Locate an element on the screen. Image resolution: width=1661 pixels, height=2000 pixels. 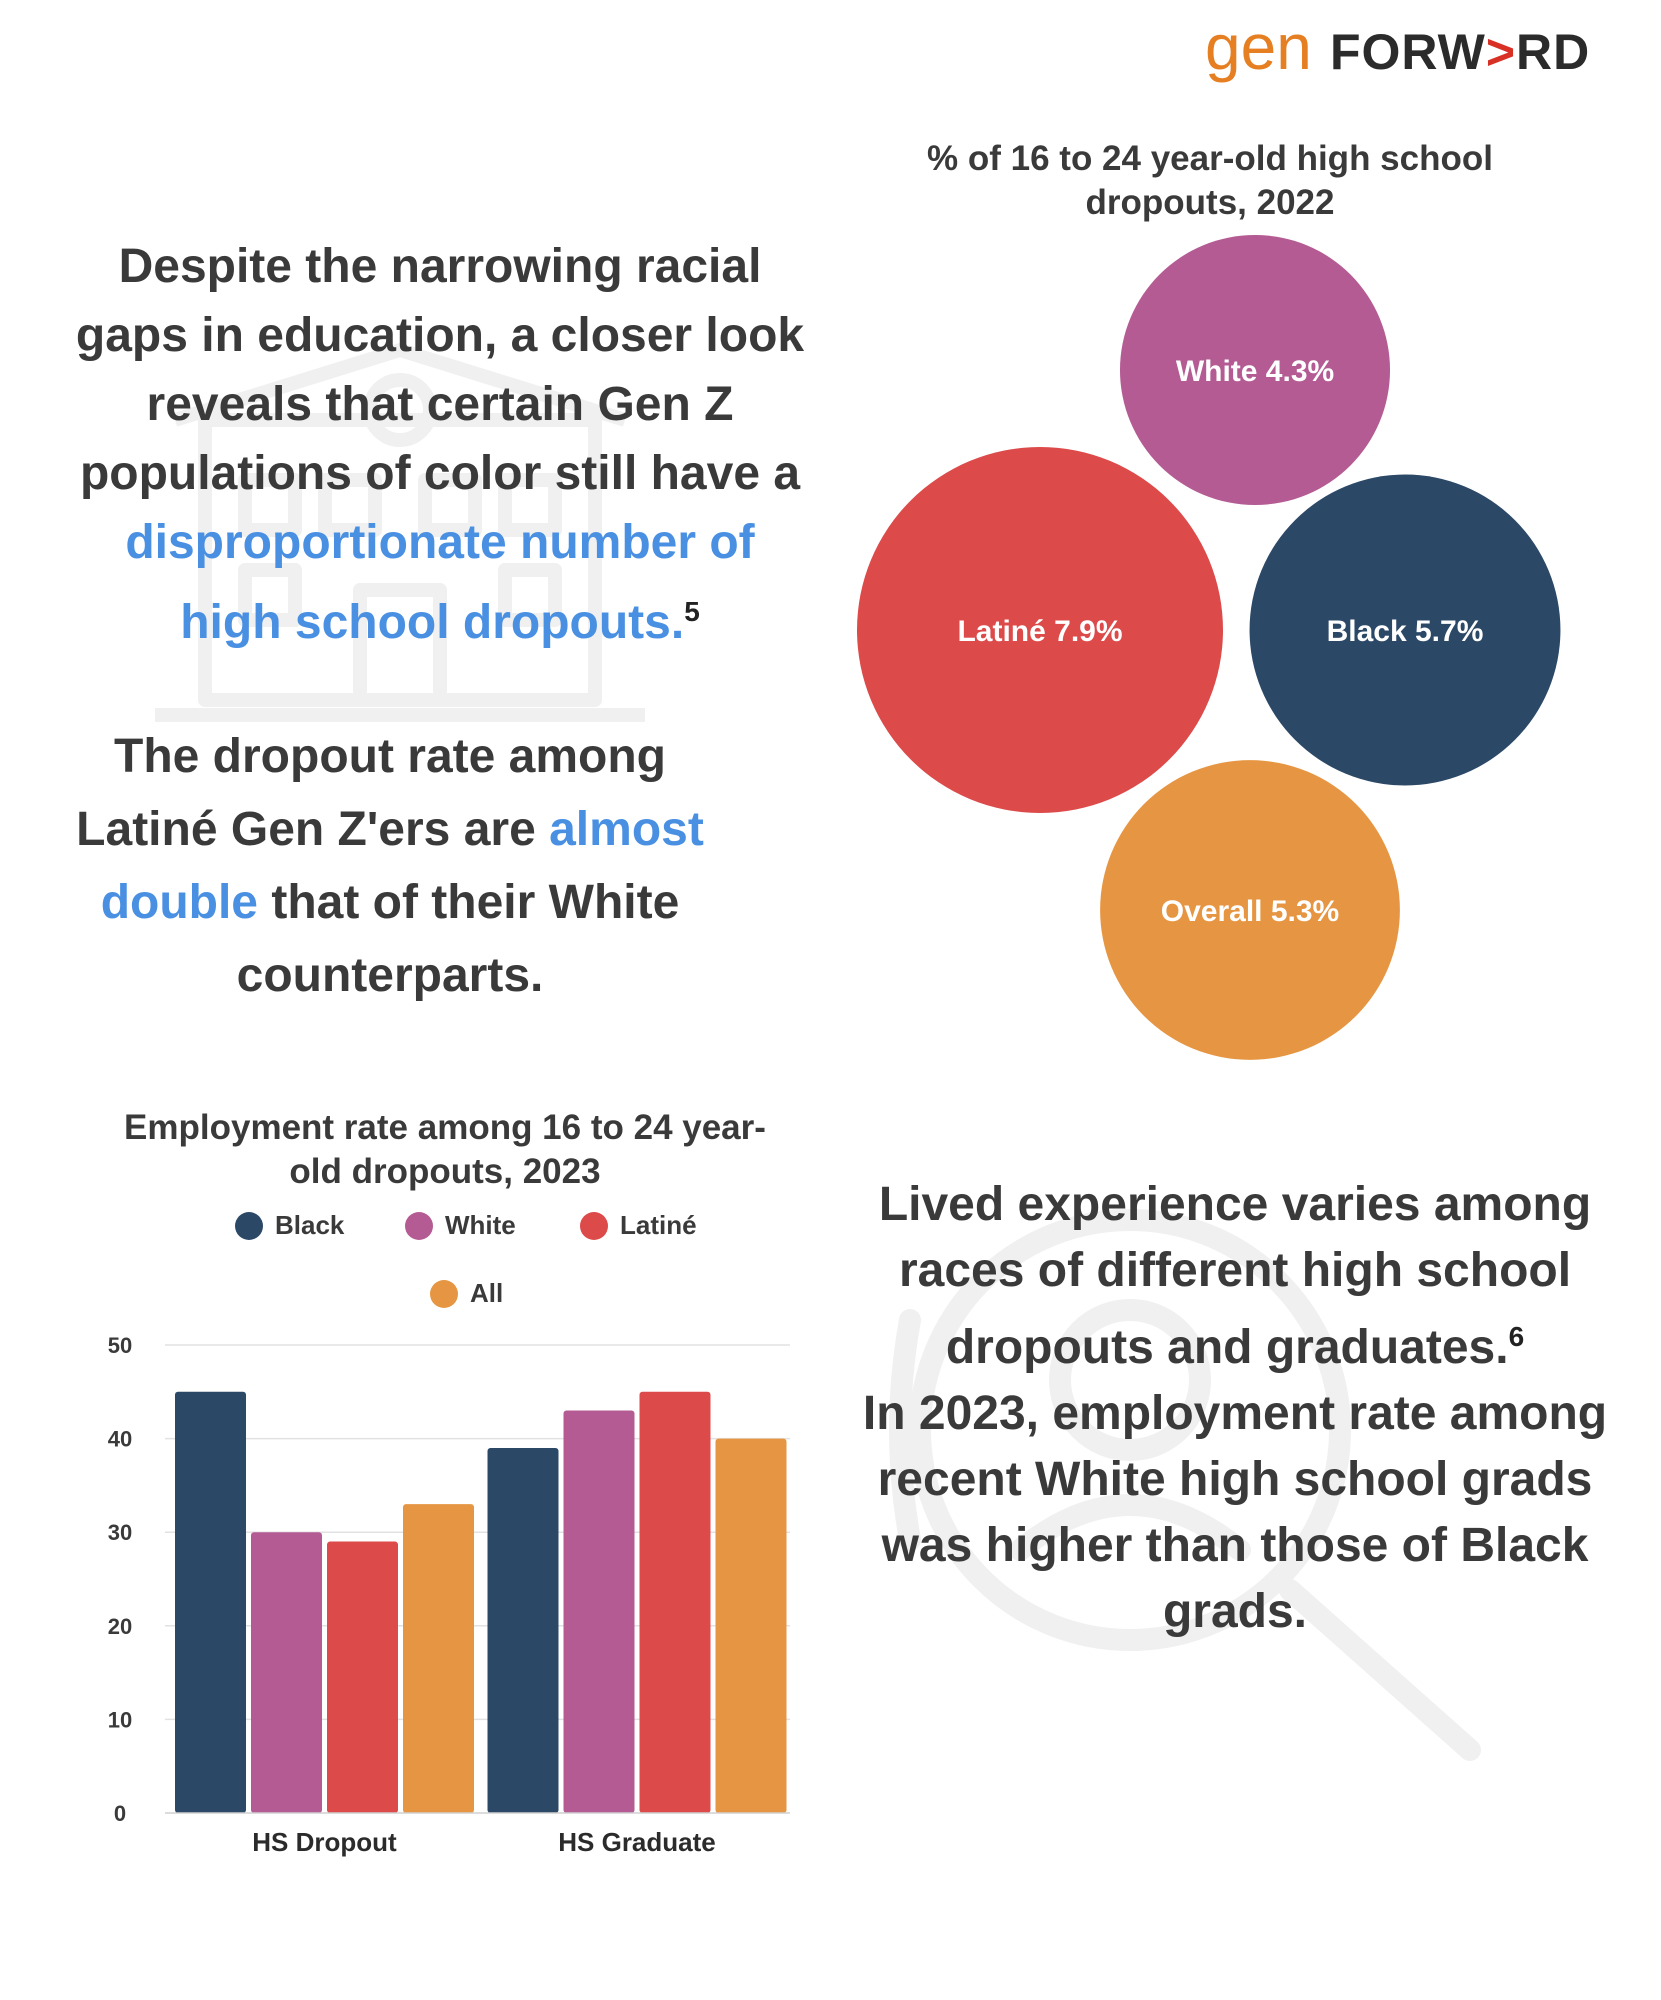
legend-item-black: Black is located at coordinates (289, 1225).